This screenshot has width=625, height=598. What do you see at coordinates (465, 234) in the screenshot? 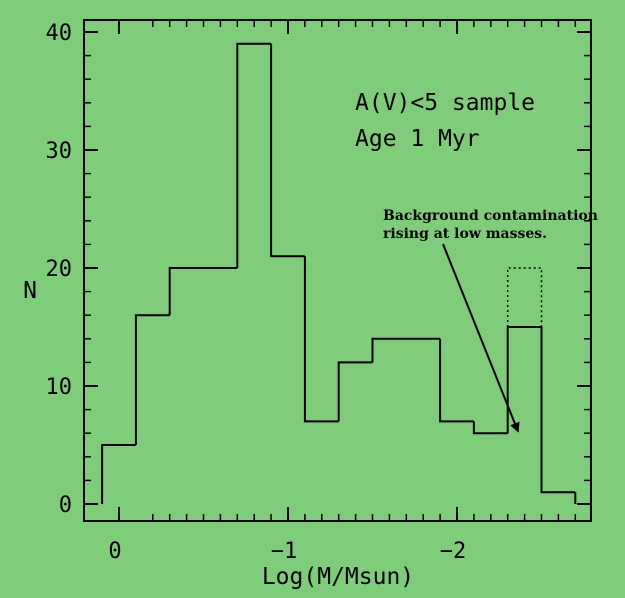
I see `annotation-contamination-line2: rising at low masses.` at bounding box center [465, 234].